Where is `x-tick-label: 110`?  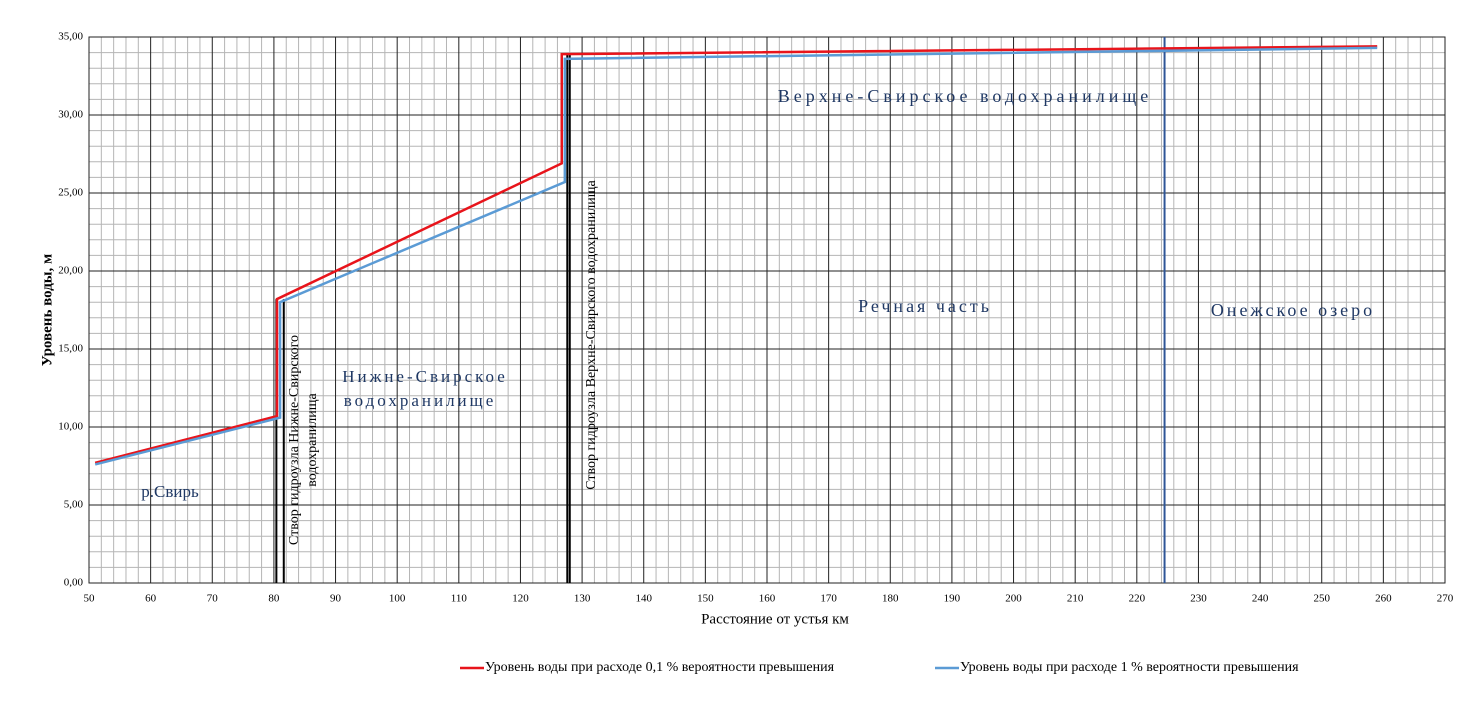
x-tick-label: 110 is located at coordinates (459, 599).